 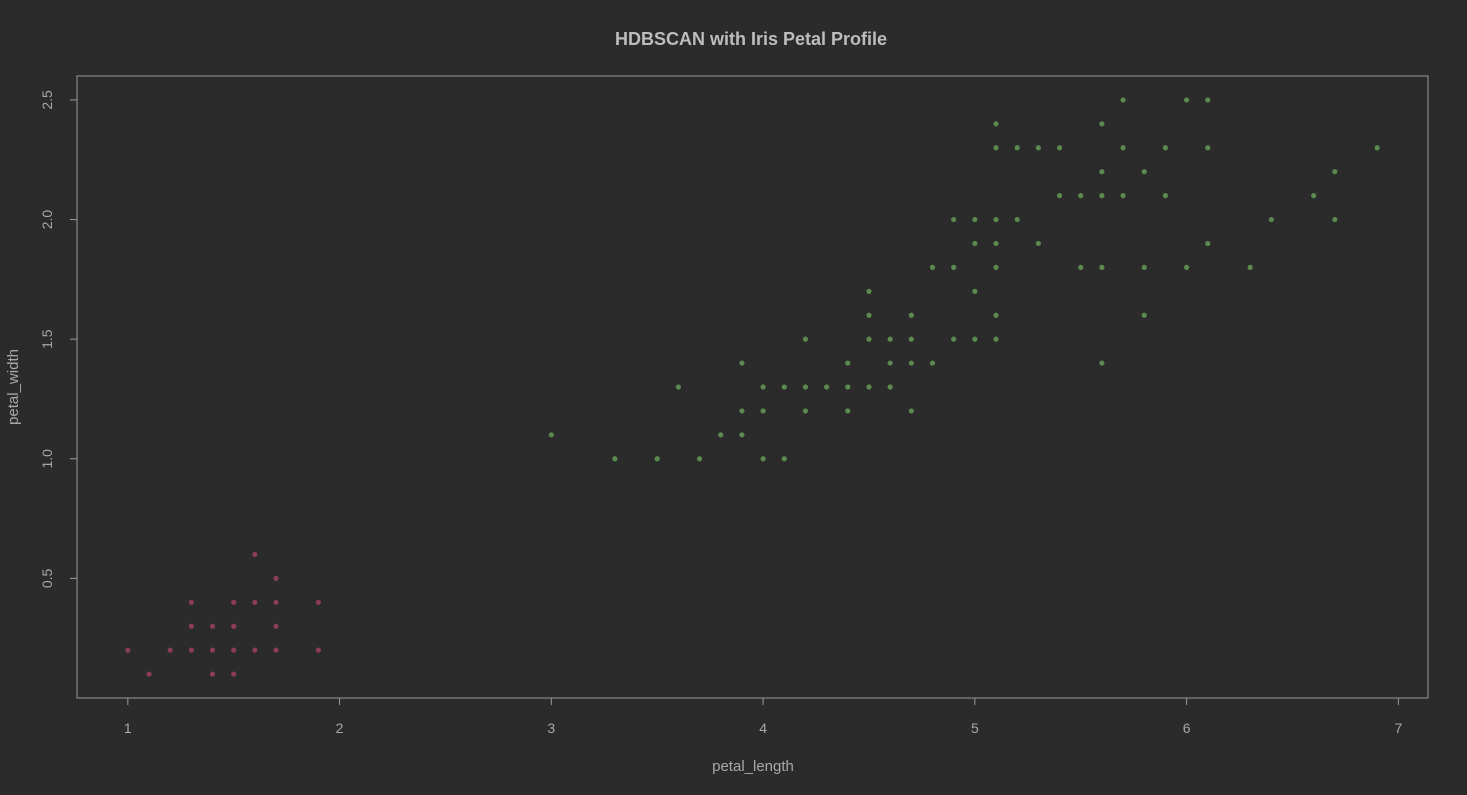 I want to click on x-tick-label: 2, so click(x=340, y=728).